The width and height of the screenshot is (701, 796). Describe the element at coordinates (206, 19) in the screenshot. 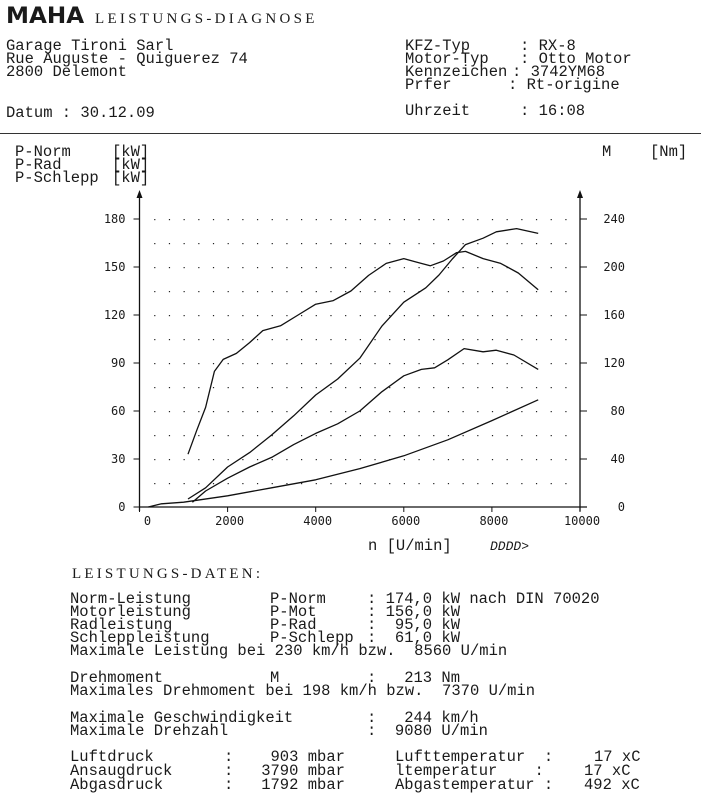

I see `page-title: LEISTUNGS-DIAGNOSE` at that location.